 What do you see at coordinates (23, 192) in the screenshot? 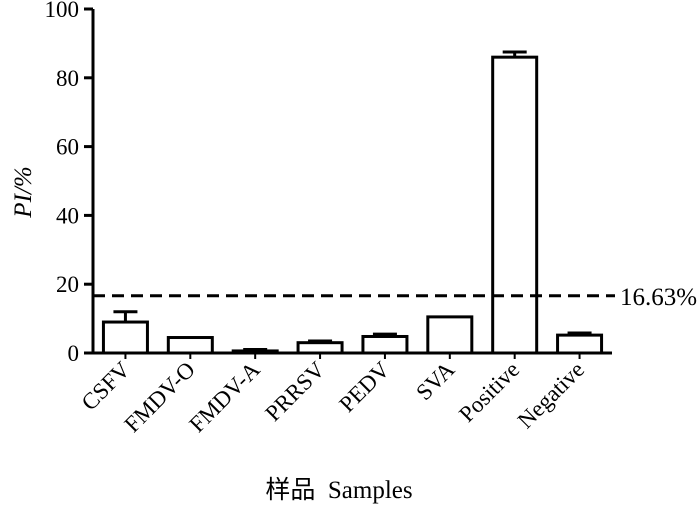
I see `y-axis-title: PI/%` at bounding box center [23, 192].